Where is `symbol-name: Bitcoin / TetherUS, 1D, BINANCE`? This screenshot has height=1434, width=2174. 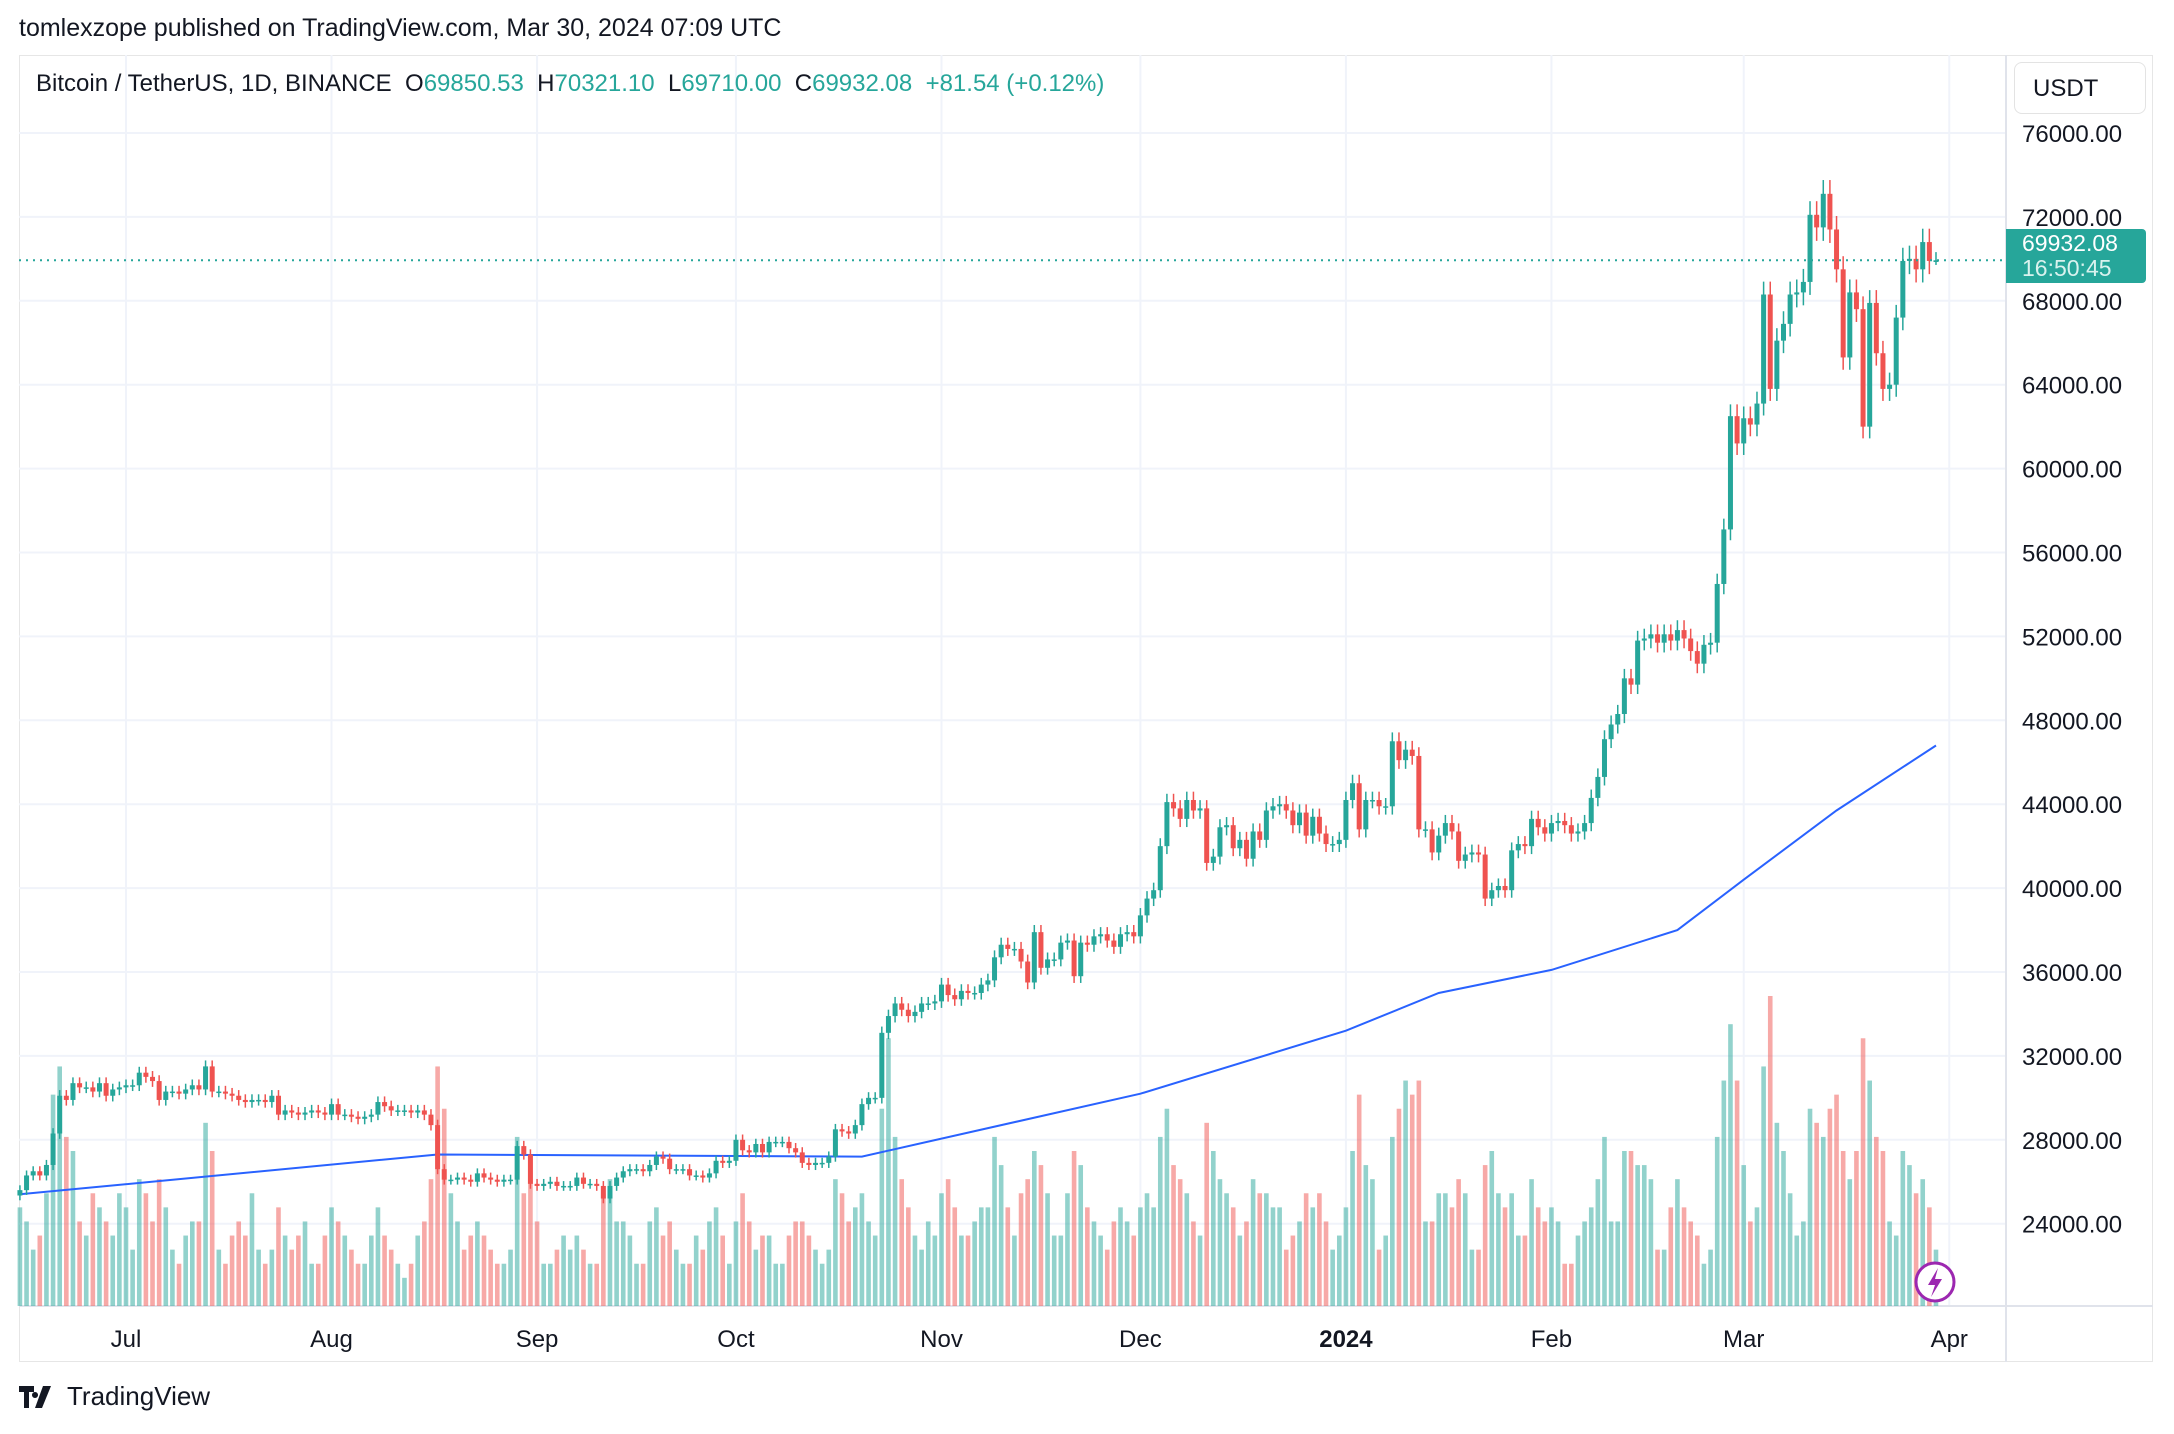 symbol-name: Bitcoin / TetherUS, 1D, BINANCE is located at coordinates (214, 83).